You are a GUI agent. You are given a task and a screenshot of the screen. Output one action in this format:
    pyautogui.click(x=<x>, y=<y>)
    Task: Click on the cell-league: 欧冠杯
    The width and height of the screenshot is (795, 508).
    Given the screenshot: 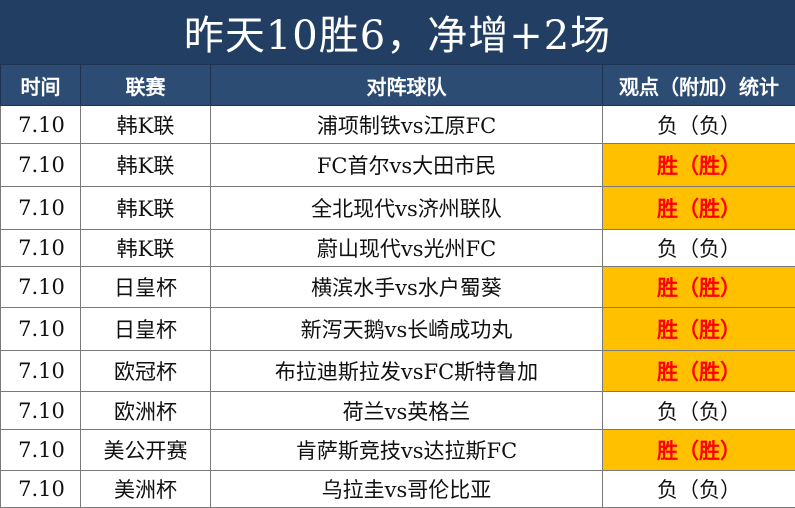 What is the action you would take?
    pyautogui.click(x=146, y=371)
    